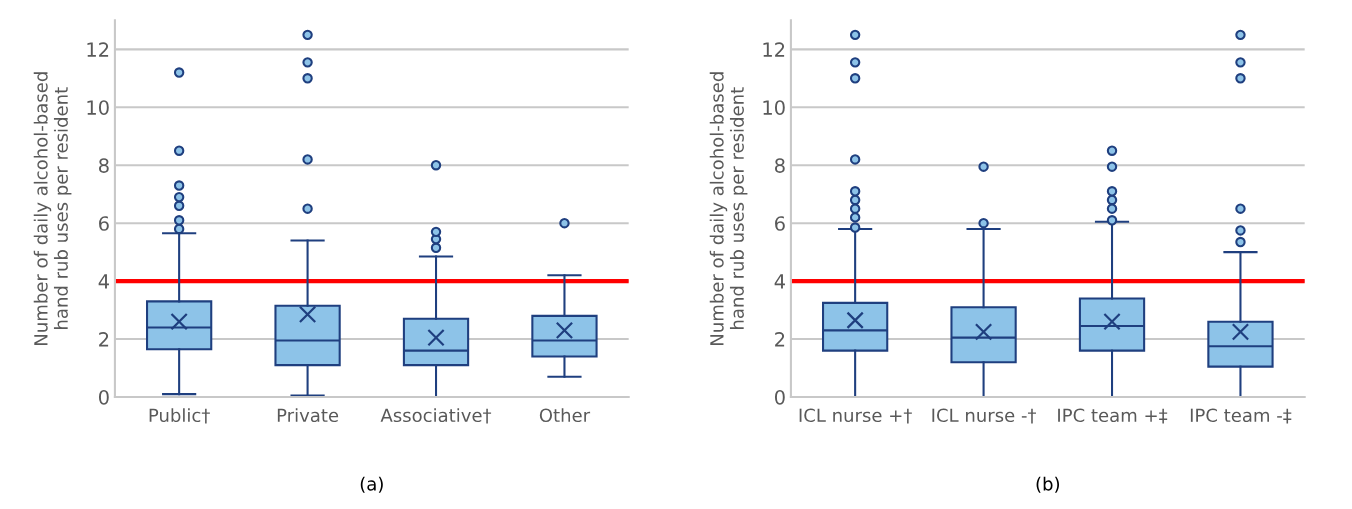  Describe the element at coordinates (179, 416) in the screenshot. I see `x-tick-label: Public†` at that location.